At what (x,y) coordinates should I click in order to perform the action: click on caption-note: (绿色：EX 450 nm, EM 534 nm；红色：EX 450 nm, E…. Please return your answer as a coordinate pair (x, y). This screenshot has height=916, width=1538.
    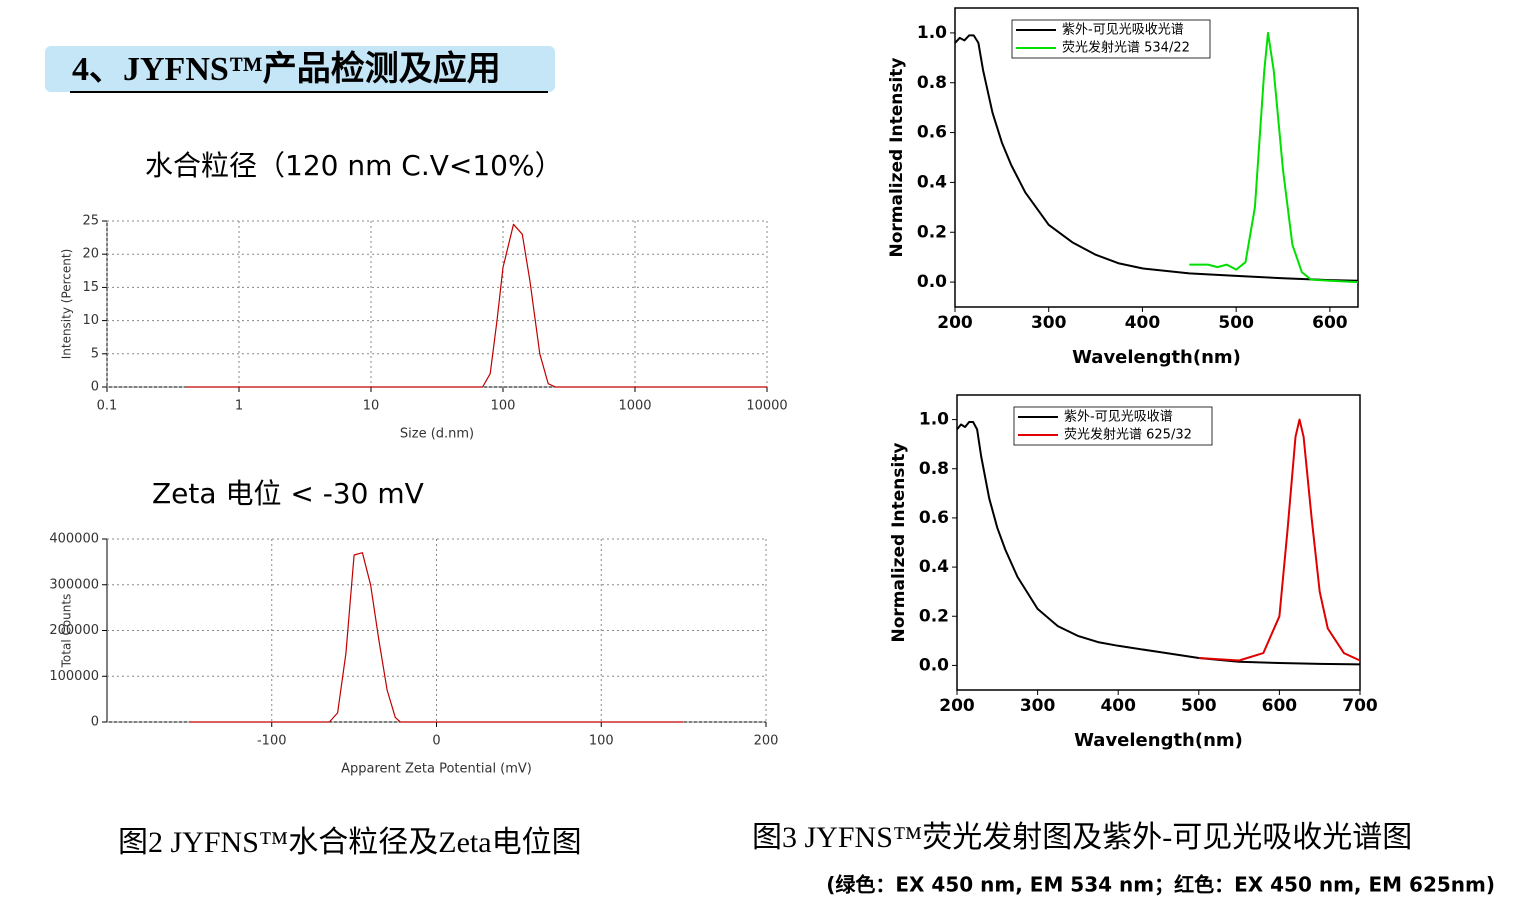
    Looking at the image, I should click on (1160, 885).